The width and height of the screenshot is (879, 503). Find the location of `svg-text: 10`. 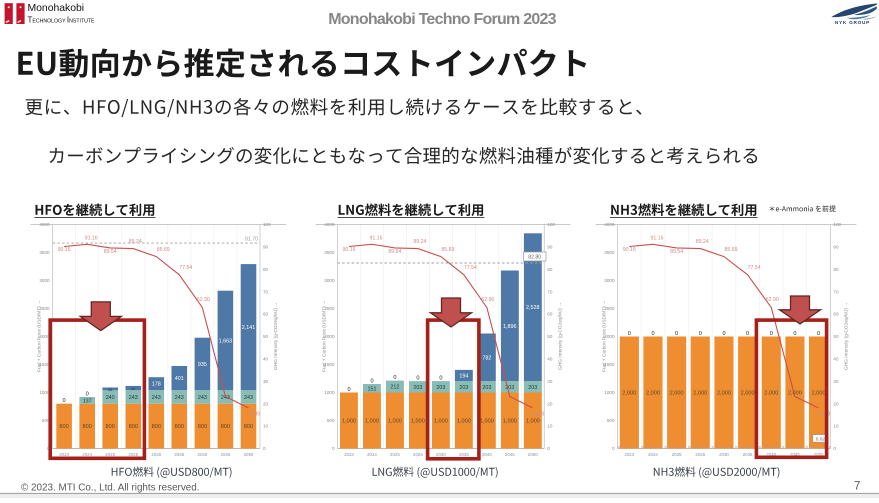

svg-text: 10 is located at coordinates (550, 426).